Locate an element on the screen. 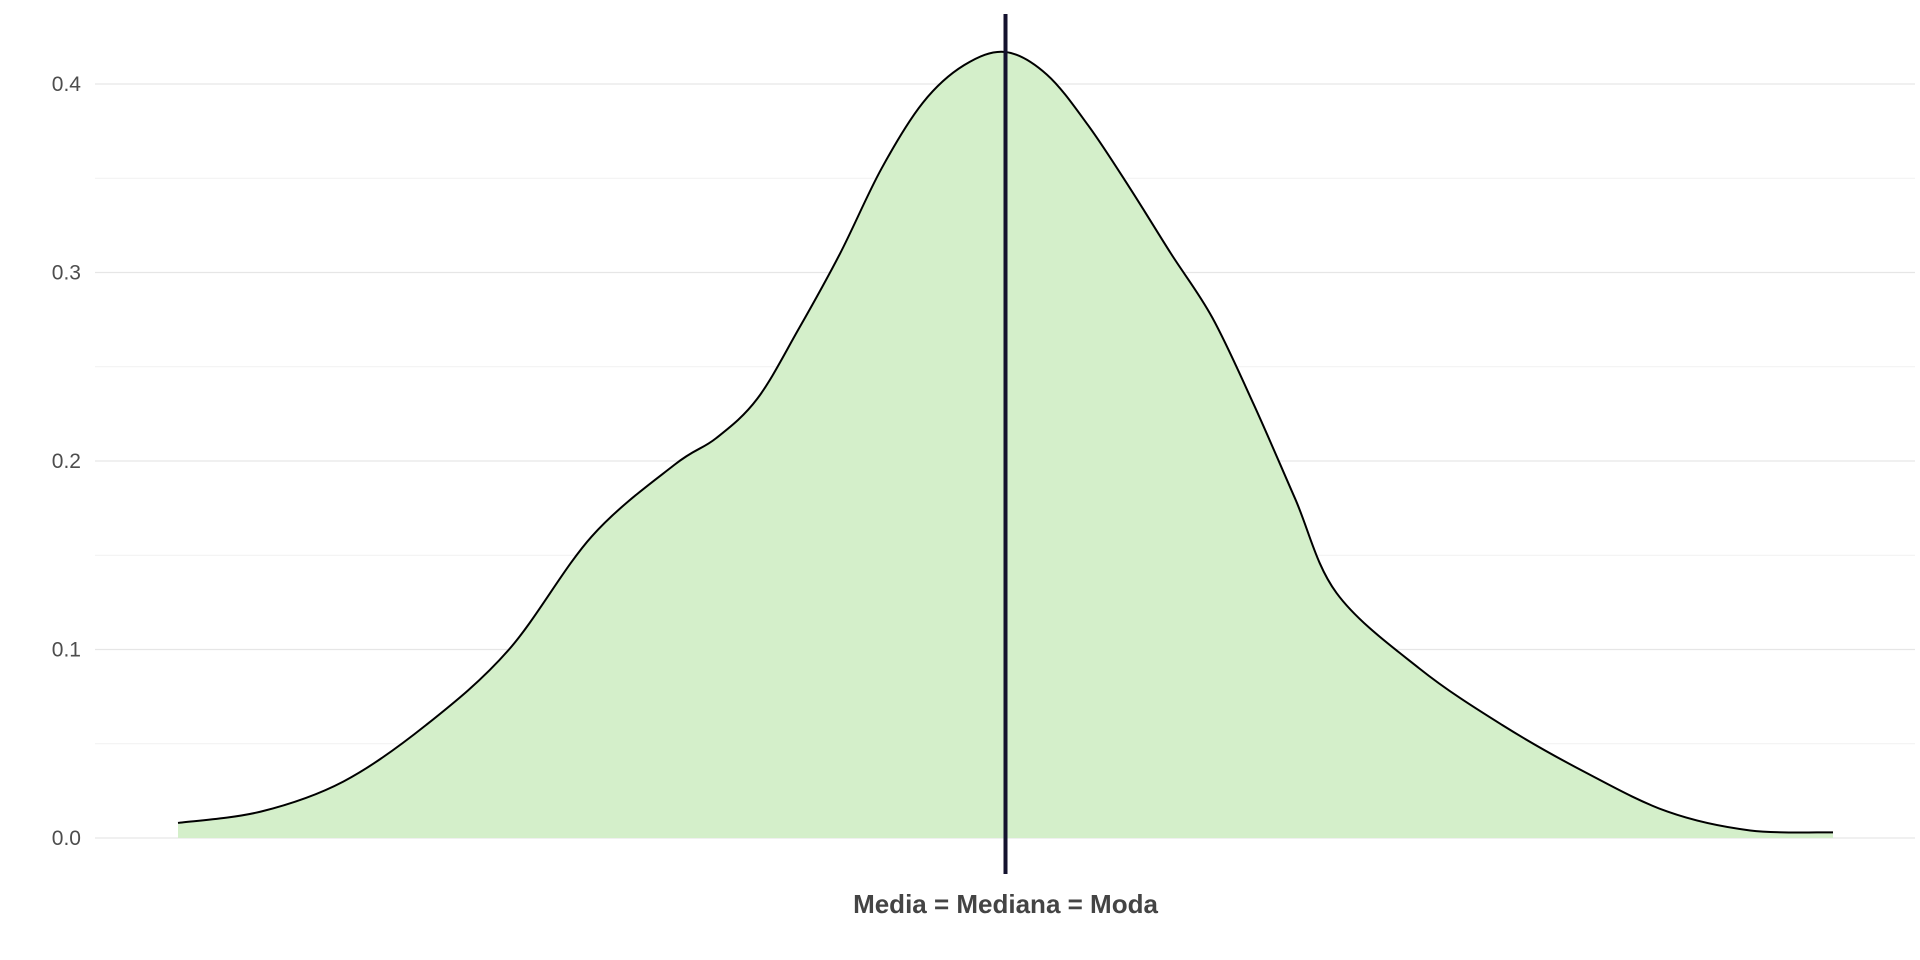 The height and width of the screenshot is (960, 1920). center-line-label: Media = Mediana = Moda is located at coordinates (1005, 904).